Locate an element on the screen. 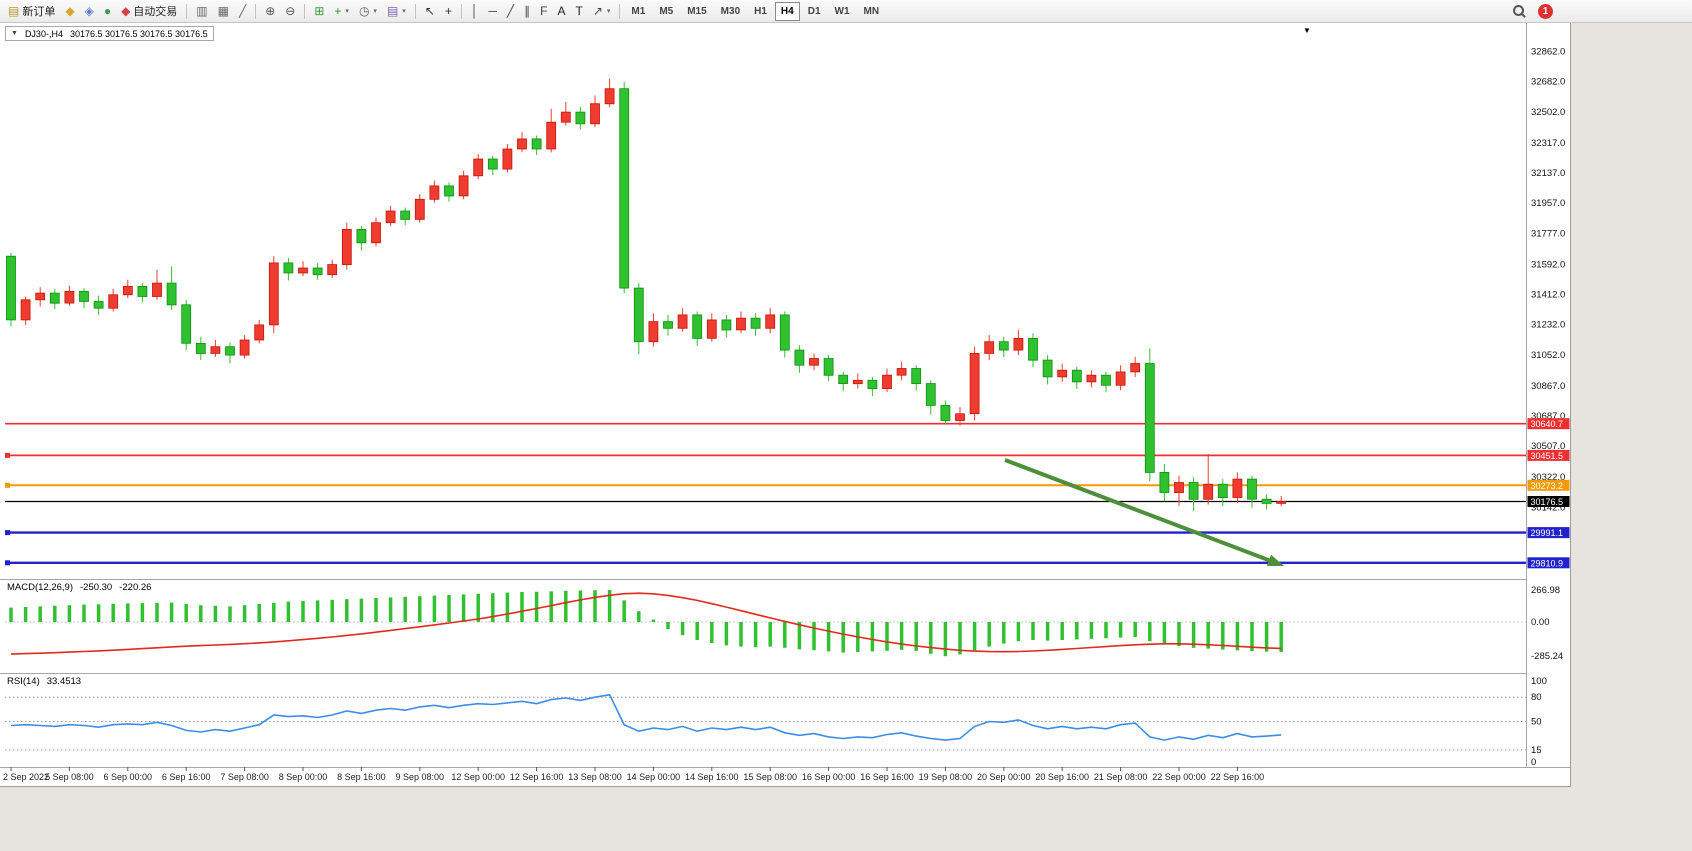 The image size is (1692, 851). new-order-button: ▤ 新订单 is located at coordinates (31, 11).